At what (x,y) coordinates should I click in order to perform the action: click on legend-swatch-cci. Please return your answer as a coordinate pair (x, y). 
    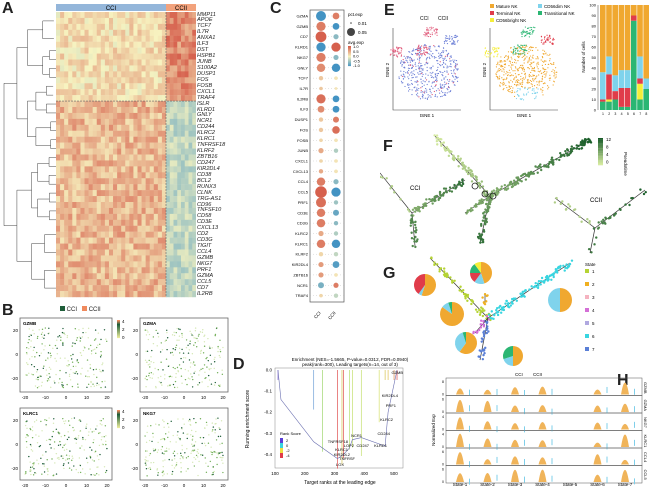
    Looking at the image, I should click on (62, 308).